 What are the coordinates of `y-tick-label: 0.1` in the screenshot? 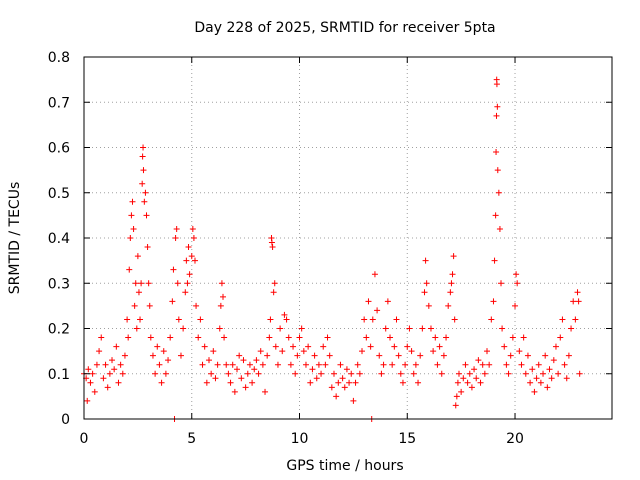 It's located at (59, 375).